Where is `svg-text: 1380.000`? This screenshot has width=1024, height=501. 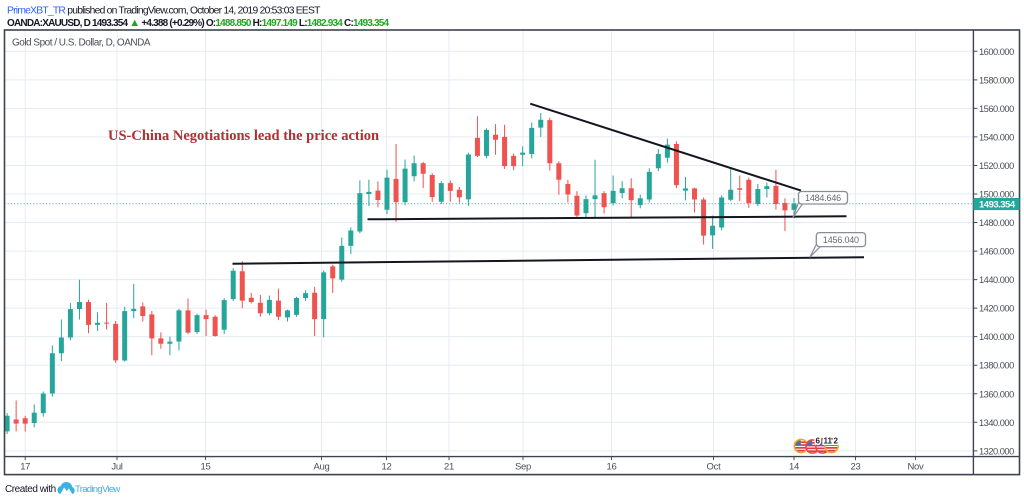
svg-text: 1380.000 is located at coordinates (996, 366).